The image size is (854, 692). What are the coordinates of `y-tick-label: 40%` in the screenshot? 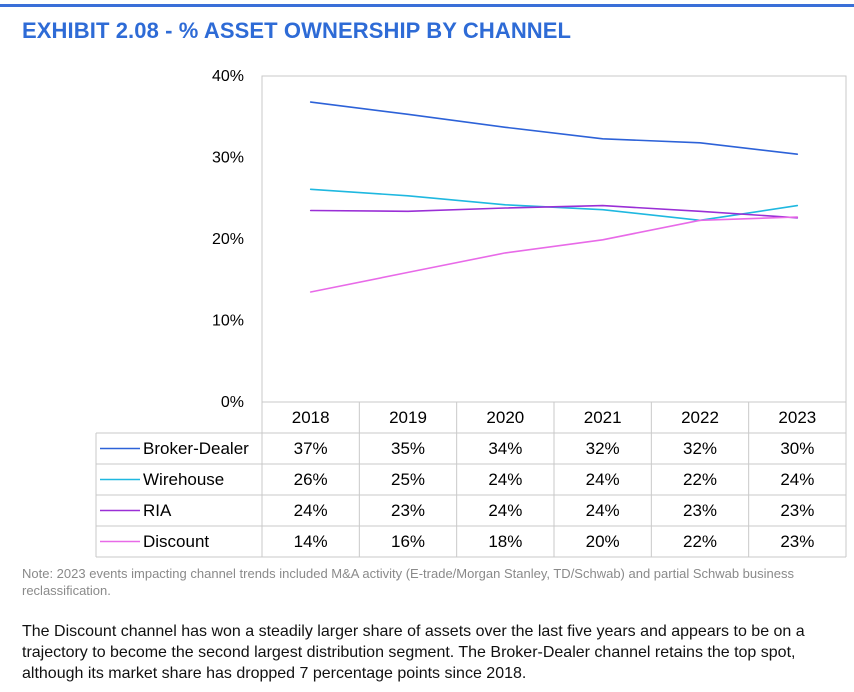 It's located at (228, 76).